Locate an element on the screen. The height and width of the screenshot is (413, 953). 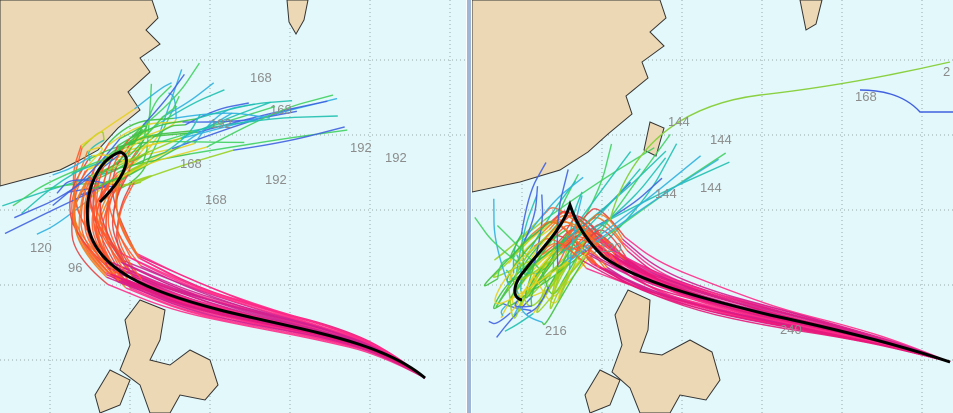
land-taiwan is located at coordinates (297, 17).